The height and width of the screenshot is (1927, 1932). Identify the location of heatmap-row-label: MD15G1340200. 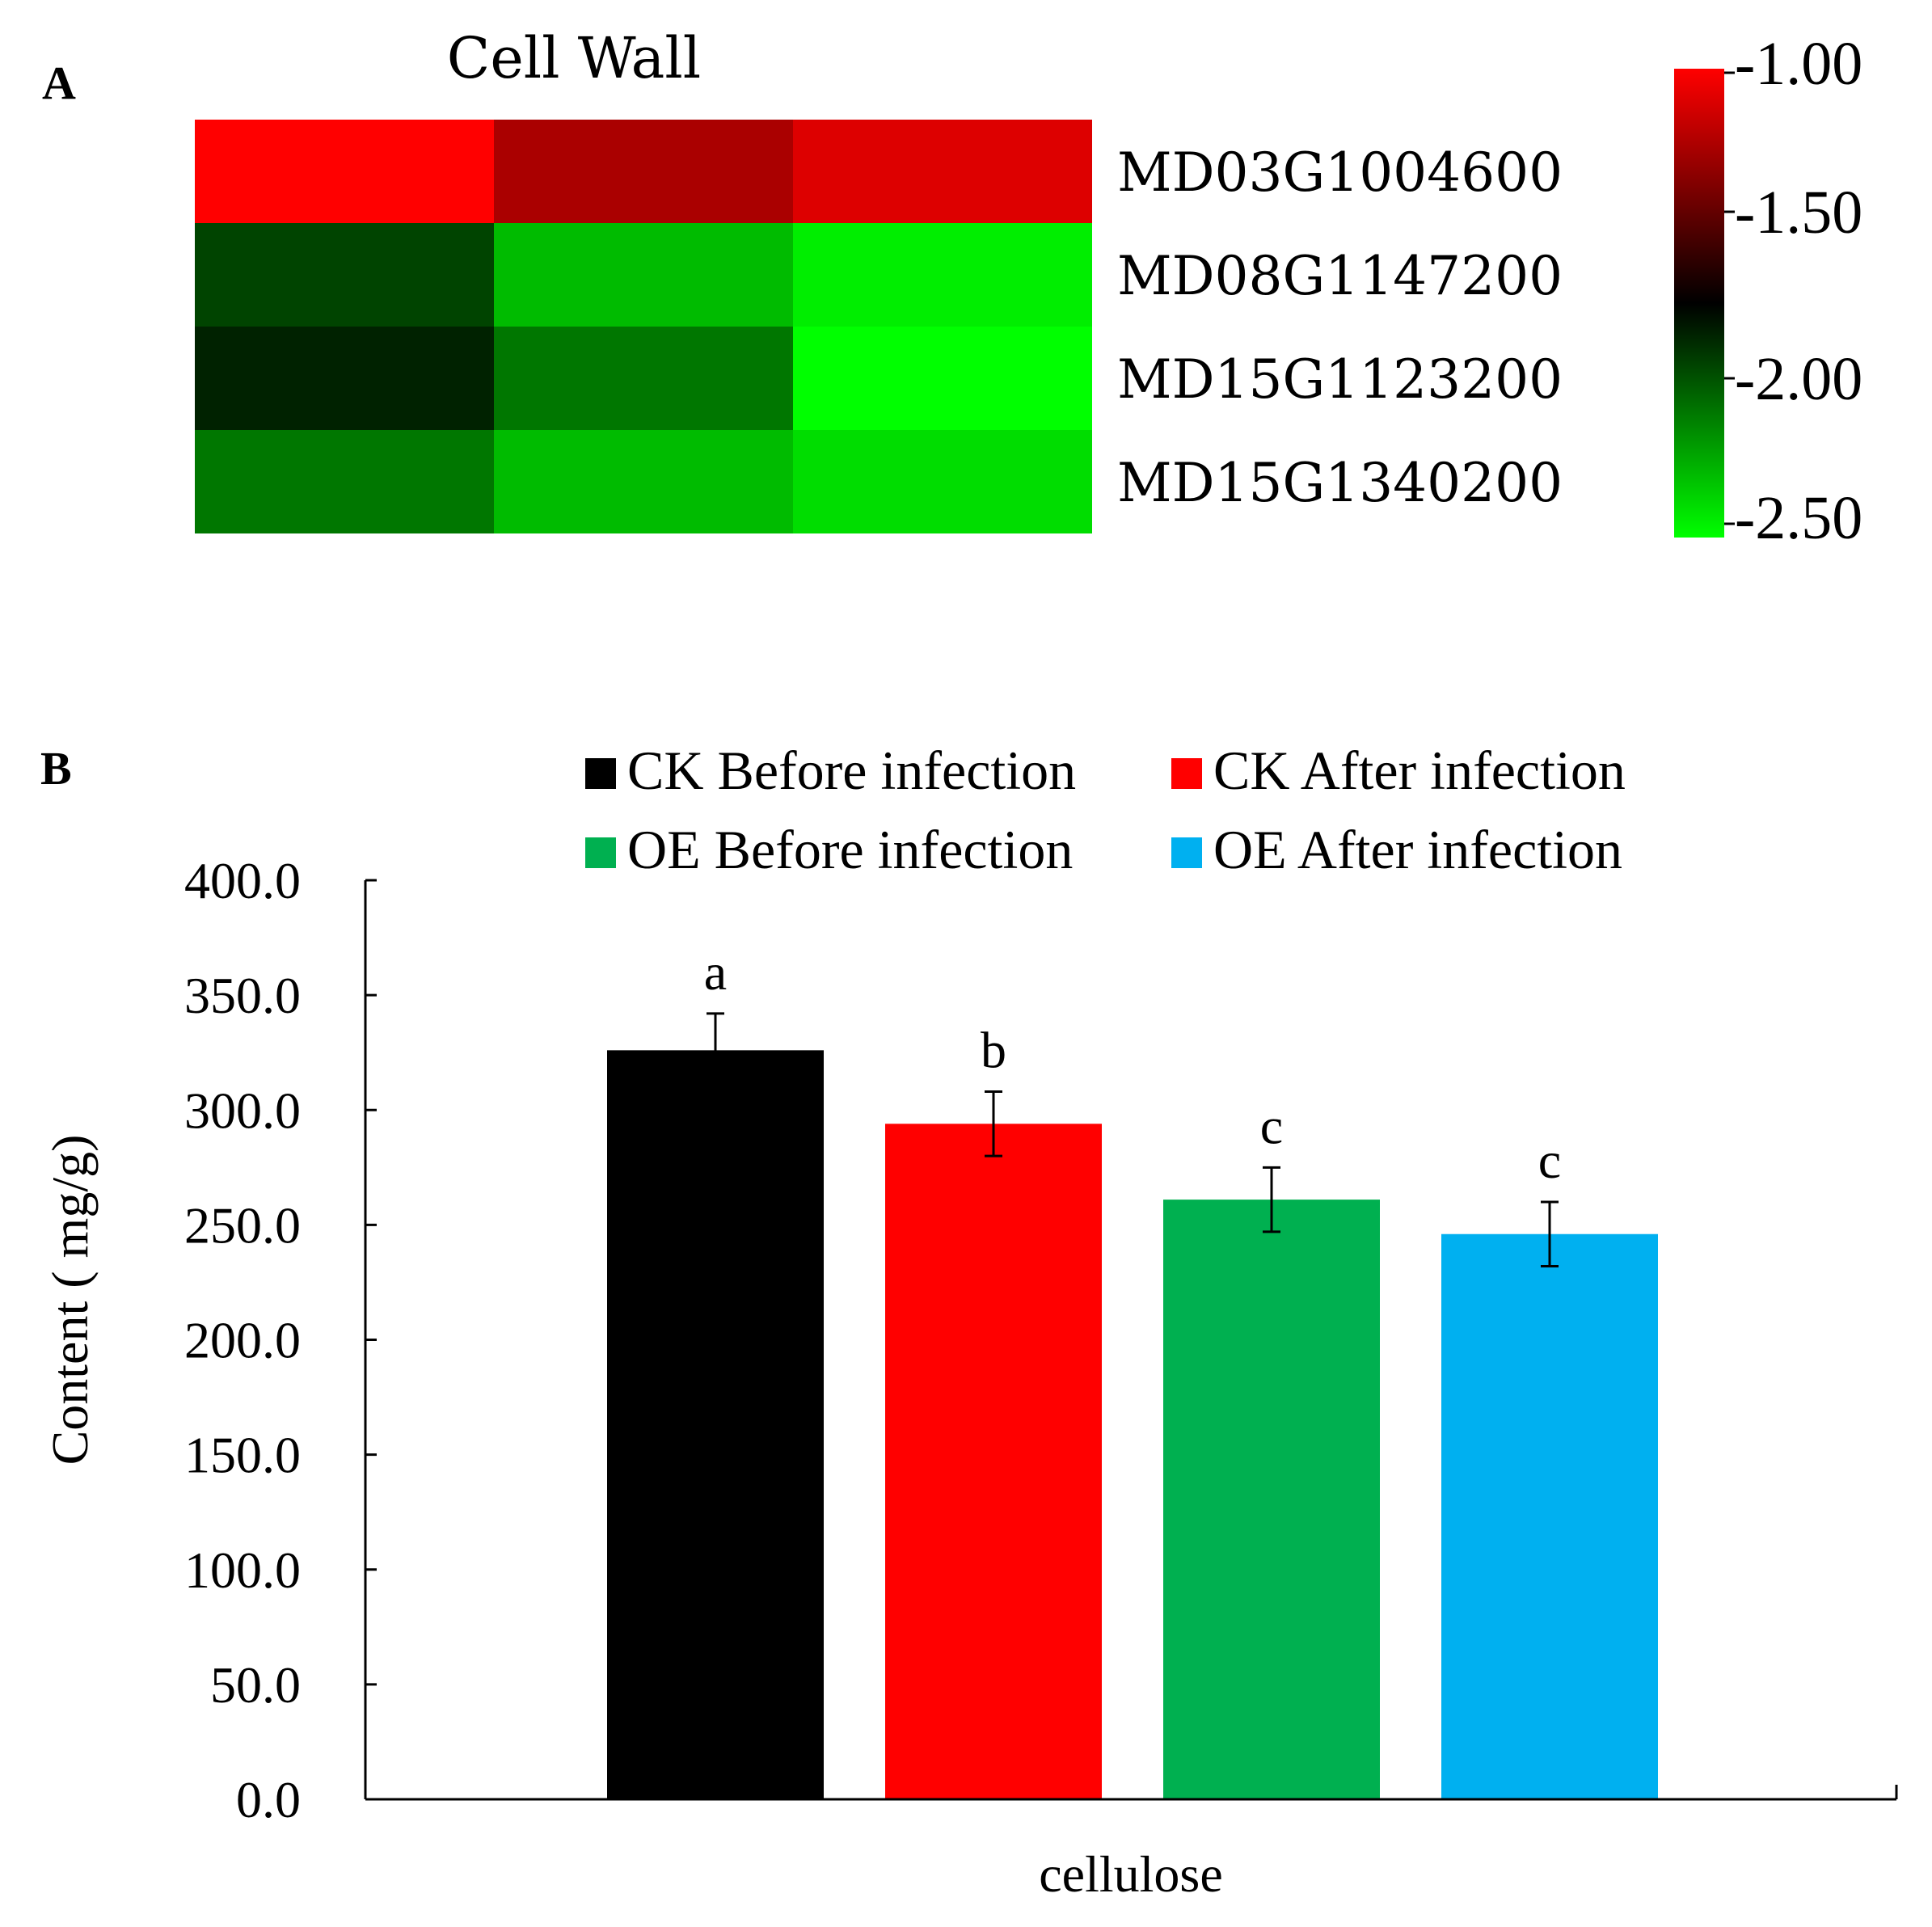
(1340, 483).